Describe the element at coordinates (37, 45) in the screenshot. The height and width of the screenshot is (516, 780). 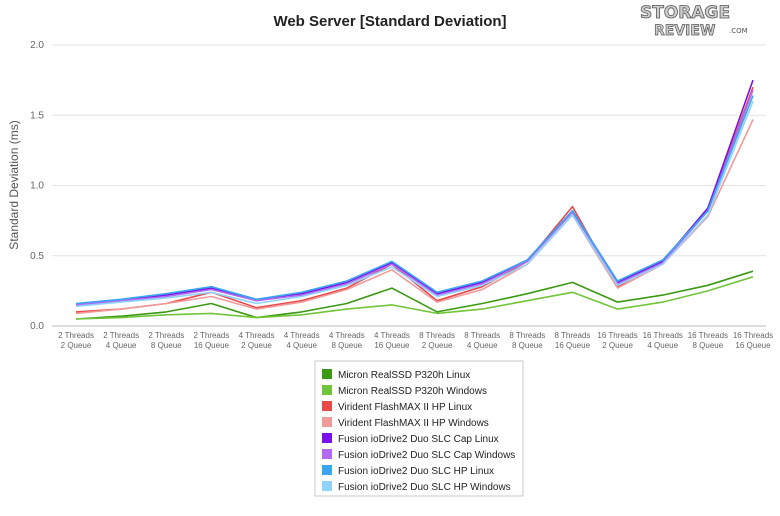
I see `y-tick-label: 2.0` at that location.